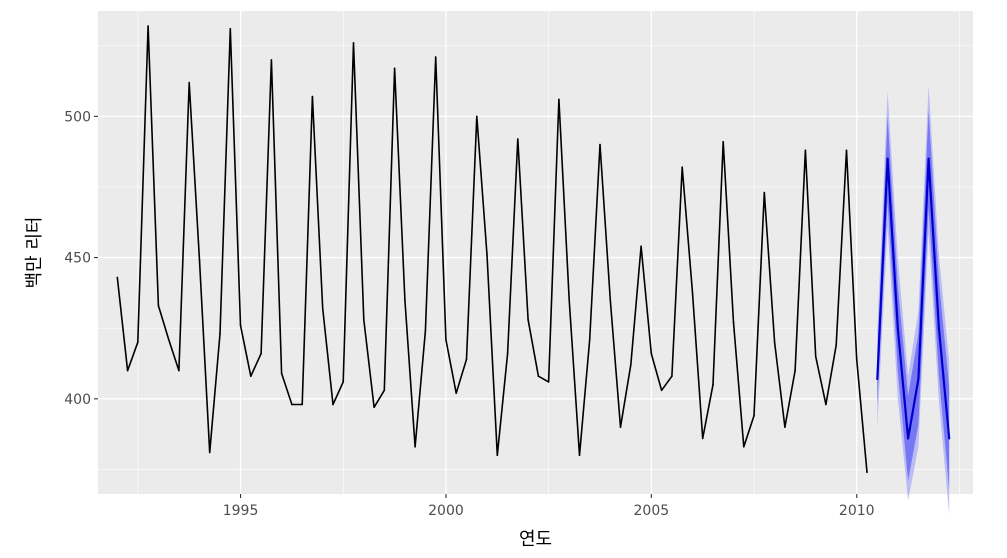  What do you see at coordinates (77, 259) in the screenshot?
I see `y-tick-label: 450` at bounding box center [77, 259].